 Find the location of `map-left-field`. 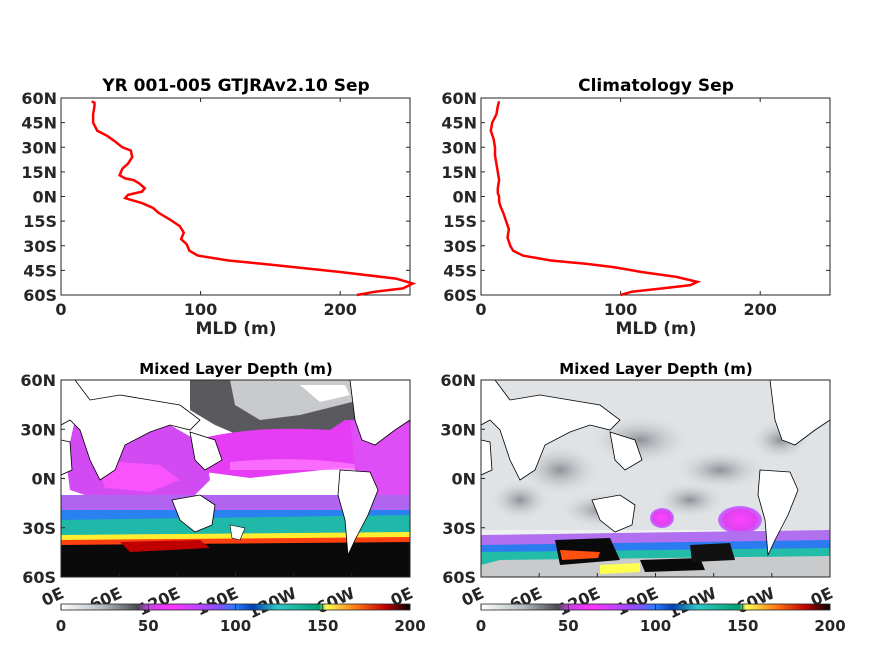

map-left-field is located at coordinates (235, 478).